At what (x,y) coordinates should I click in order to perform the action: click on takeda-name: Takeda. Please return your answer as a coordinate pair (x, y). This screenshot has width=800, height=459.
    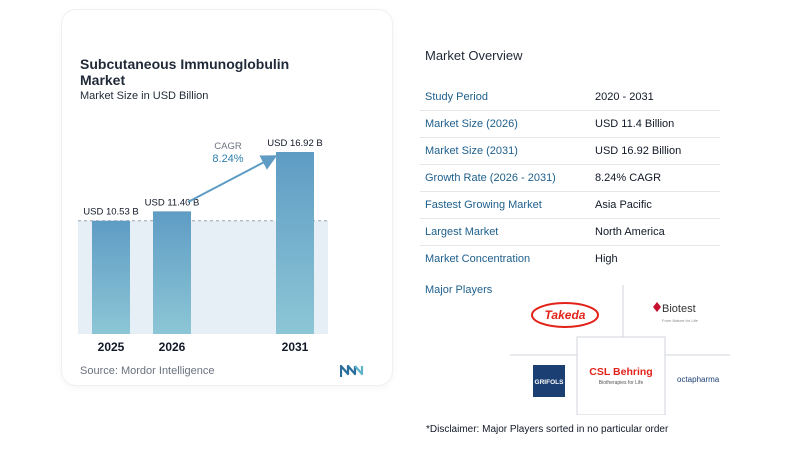
    Looking at the image, I should click on (565, 315).